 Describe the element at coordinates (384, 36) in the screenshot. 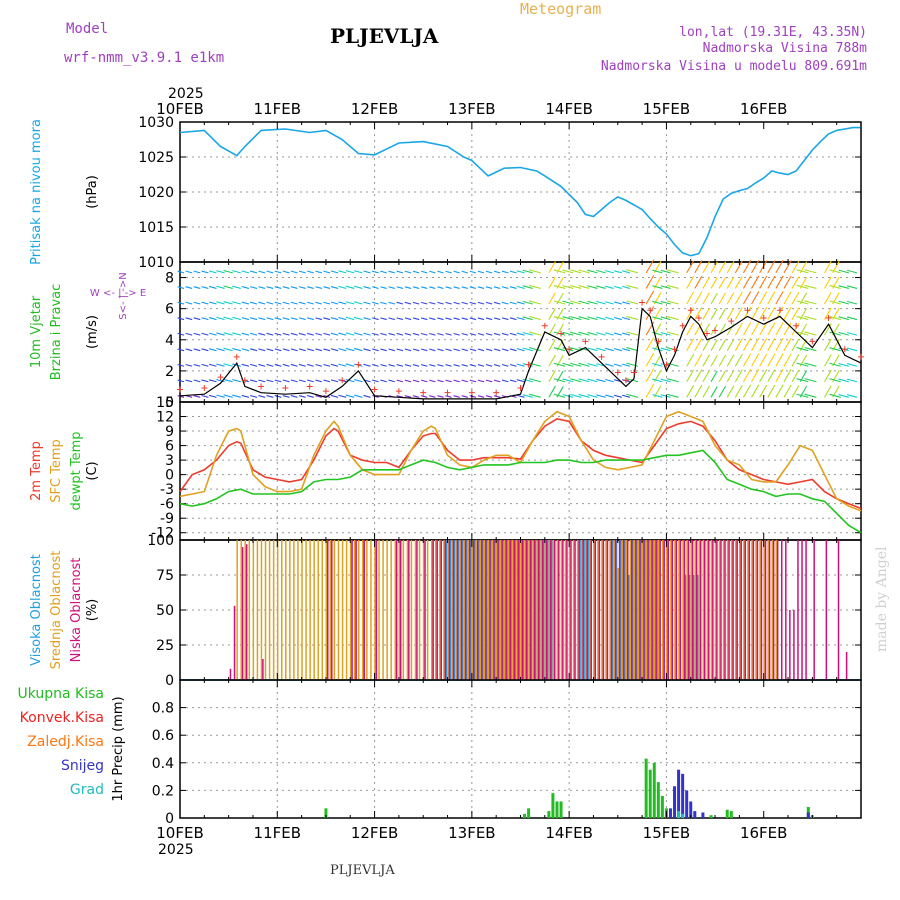

I see `station-title: PLJEVLJA` at that location.